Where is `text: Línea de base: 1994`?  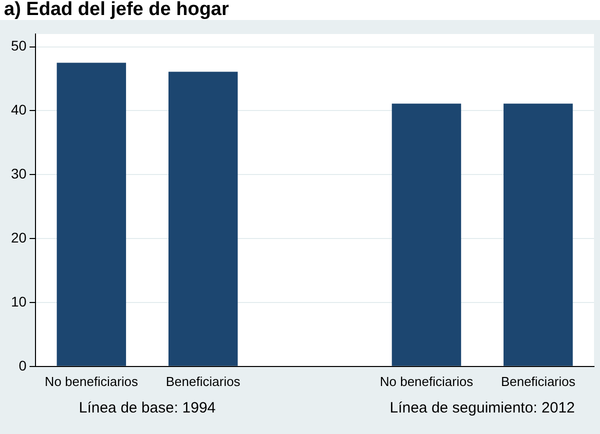
text: Línea de base: 1994 is located at coordinates (147, 408).